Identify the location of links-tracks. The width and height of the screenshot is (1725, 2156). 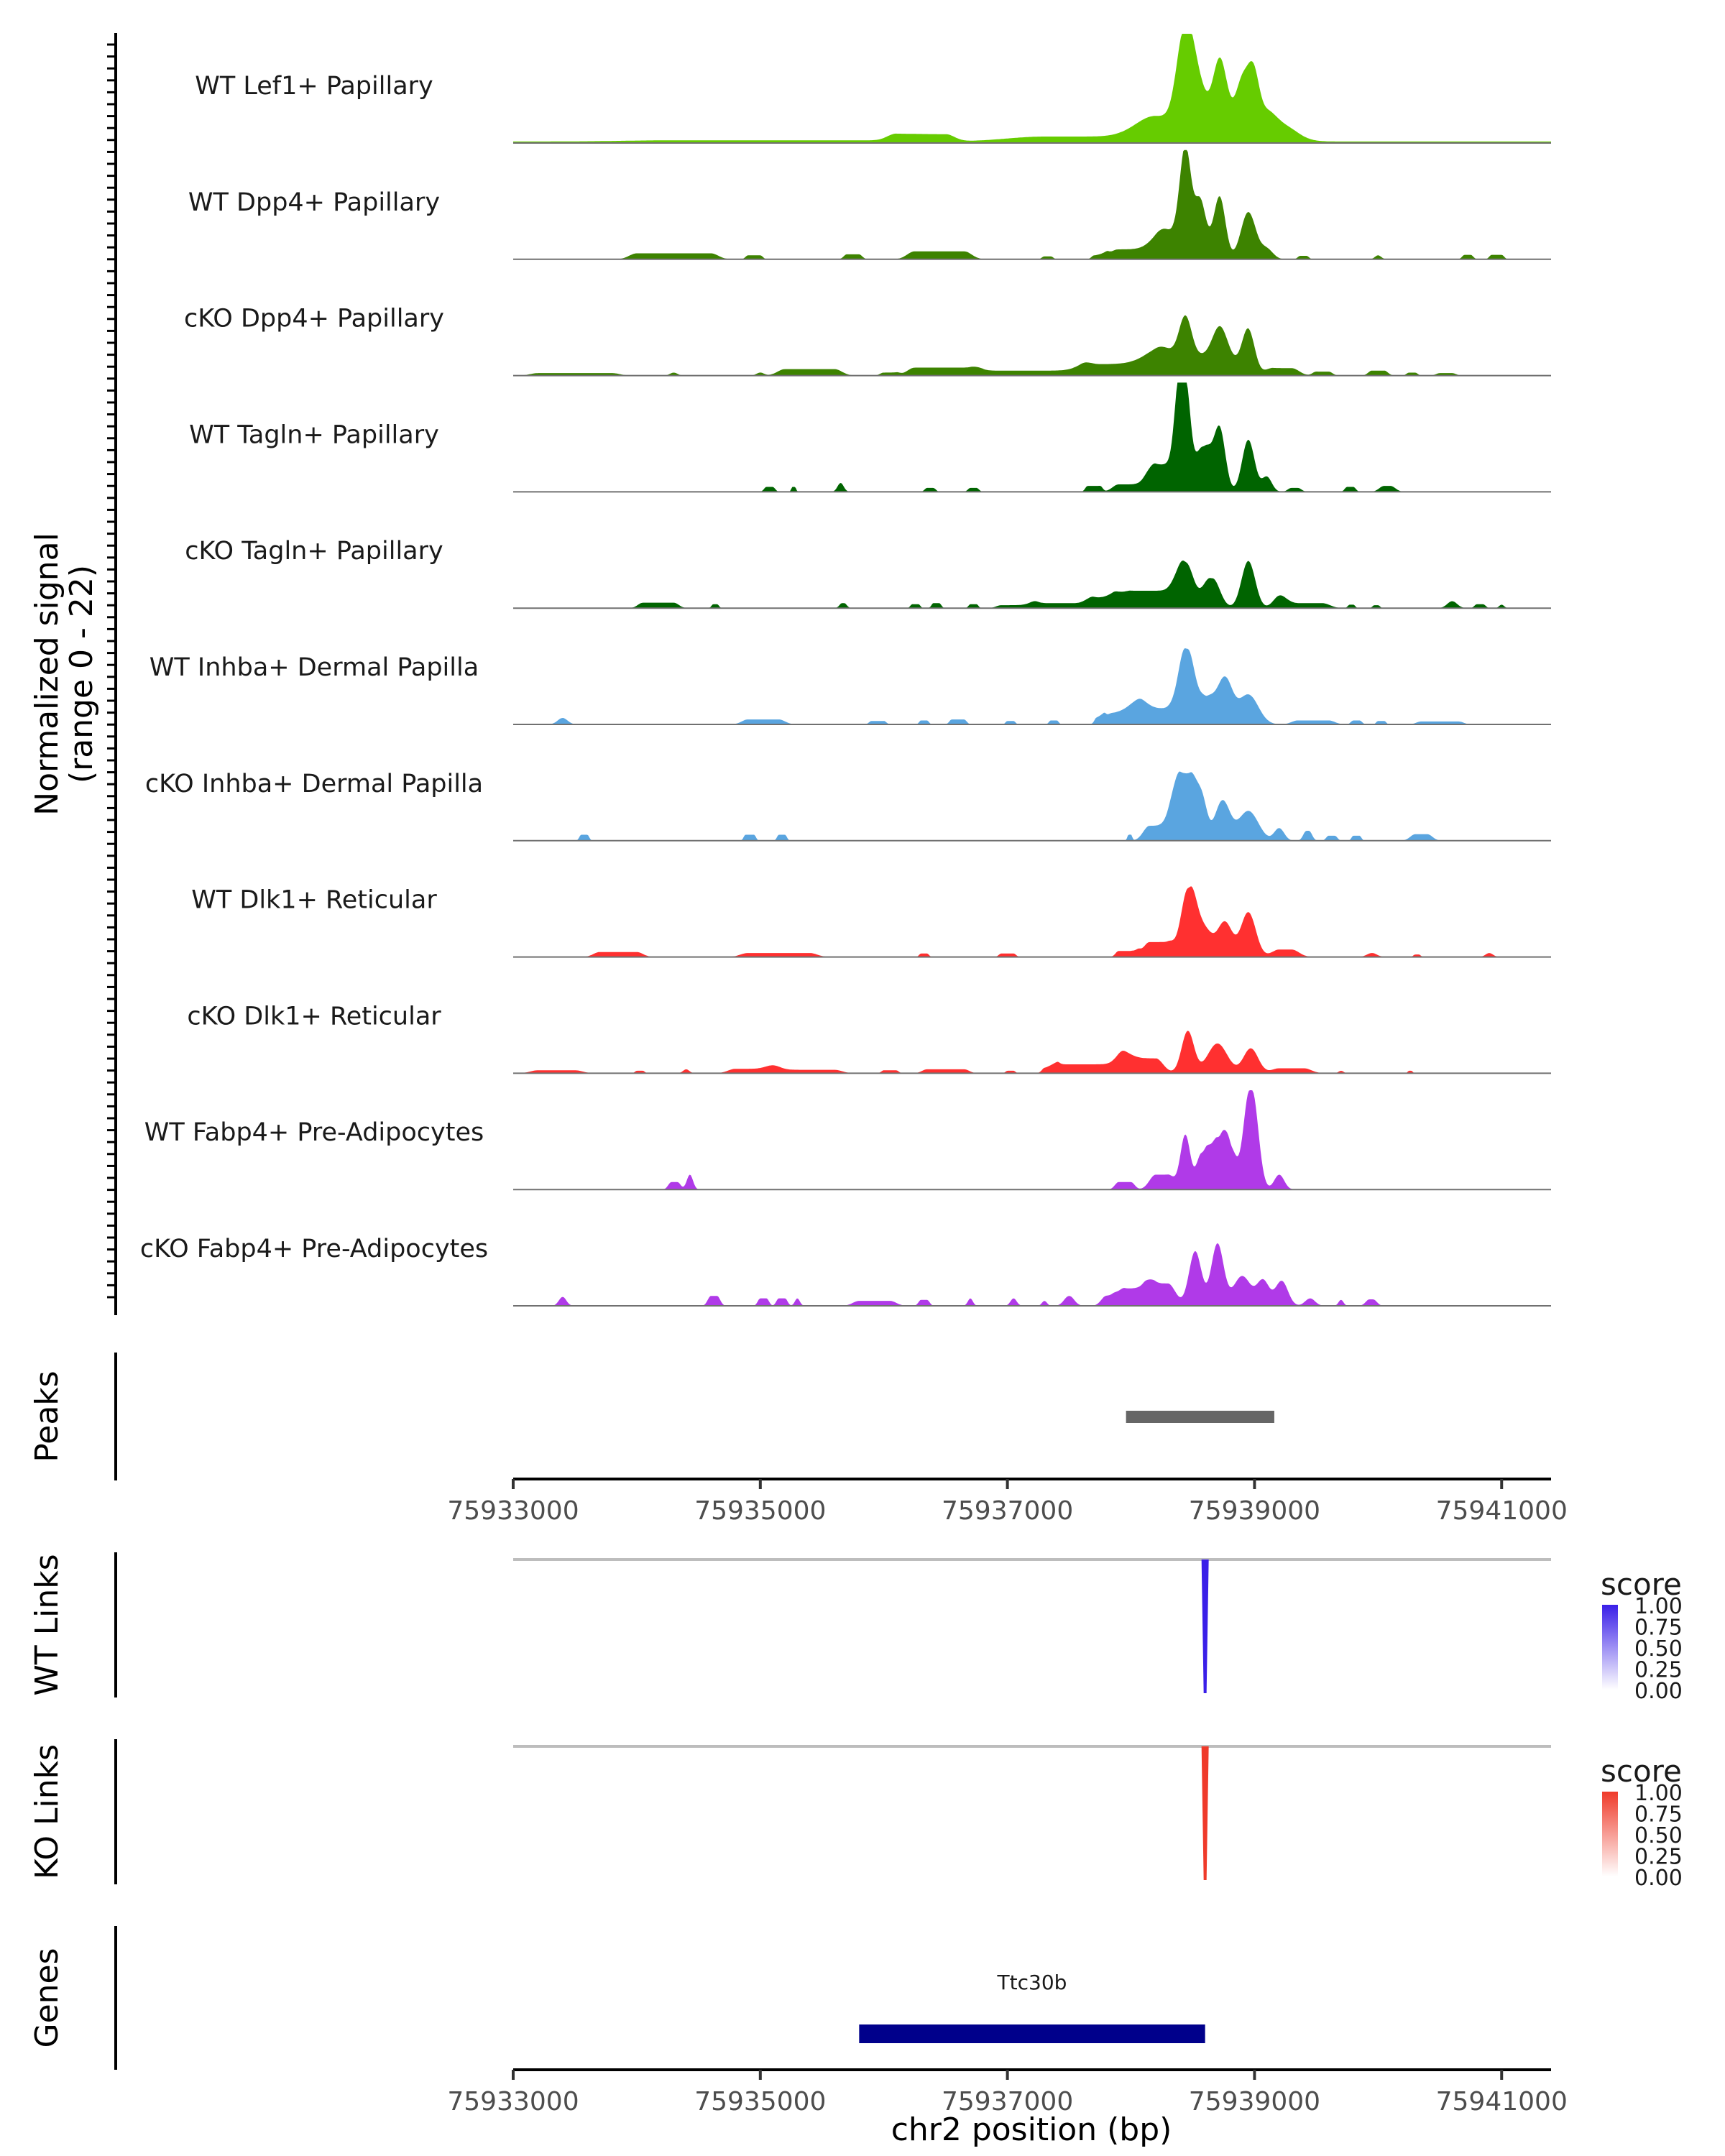
(1032, 1719).